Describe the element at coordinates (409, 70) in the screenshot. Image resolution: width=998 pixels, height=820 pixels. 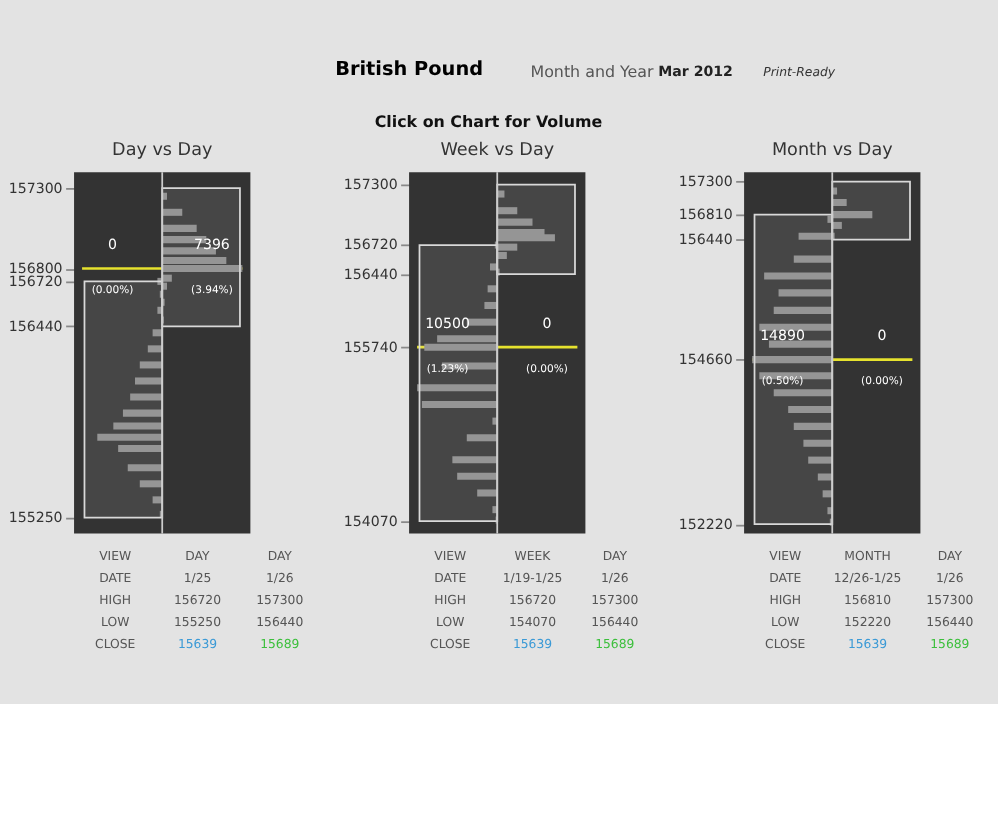
I see `text: British Pound` at that location.